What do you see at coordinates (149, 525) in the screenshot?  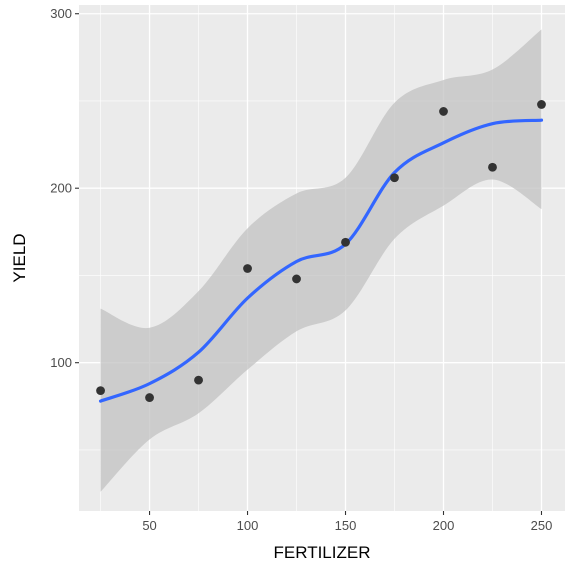 I see `x-tick-label: 50` at bounding box center [149, 525].